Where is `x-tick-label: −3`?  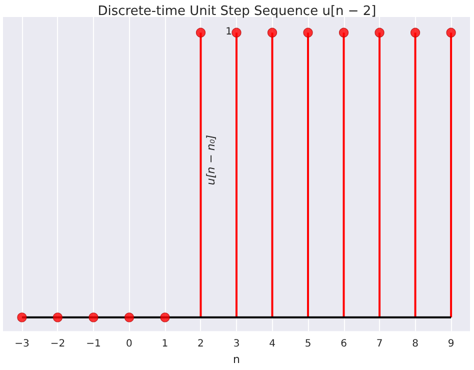
x-tick-label: −3 is located at coordinates (22, 344).